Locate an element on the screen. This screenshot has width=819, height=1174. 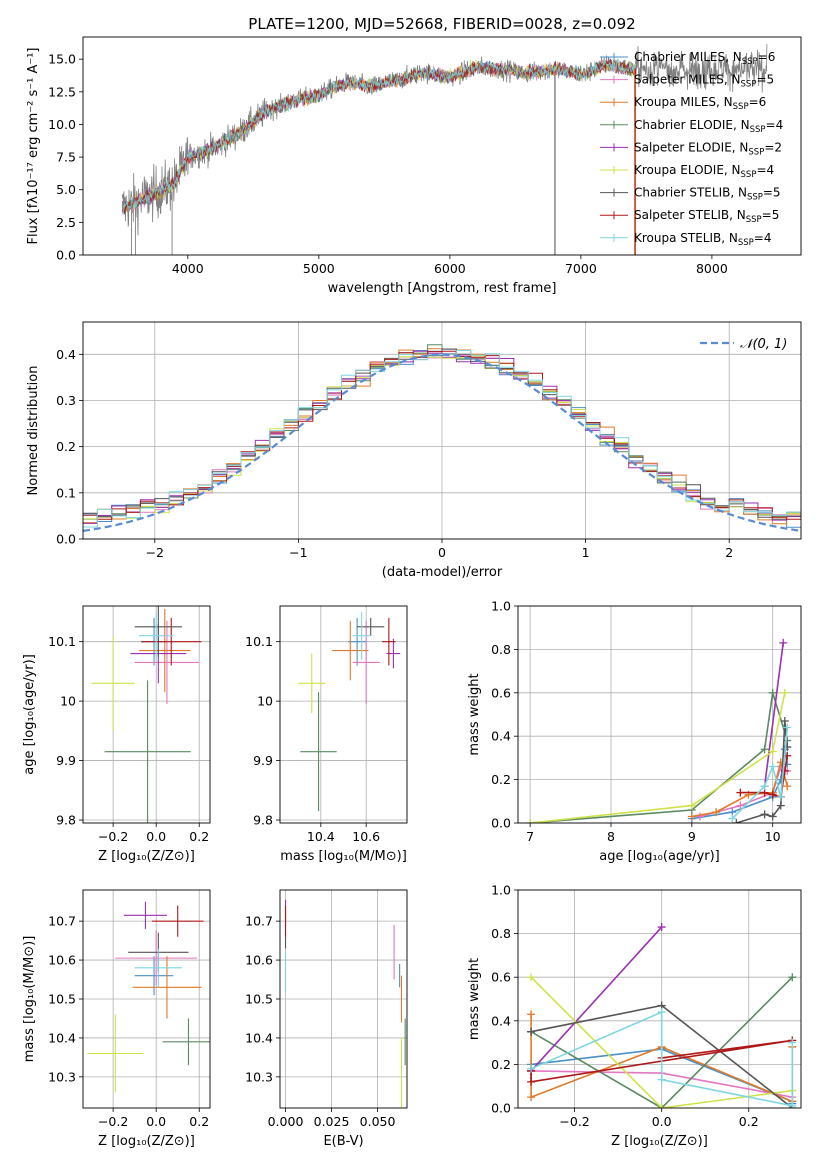
y-tick-label: 10.1 is located at coordinates (62, 641).